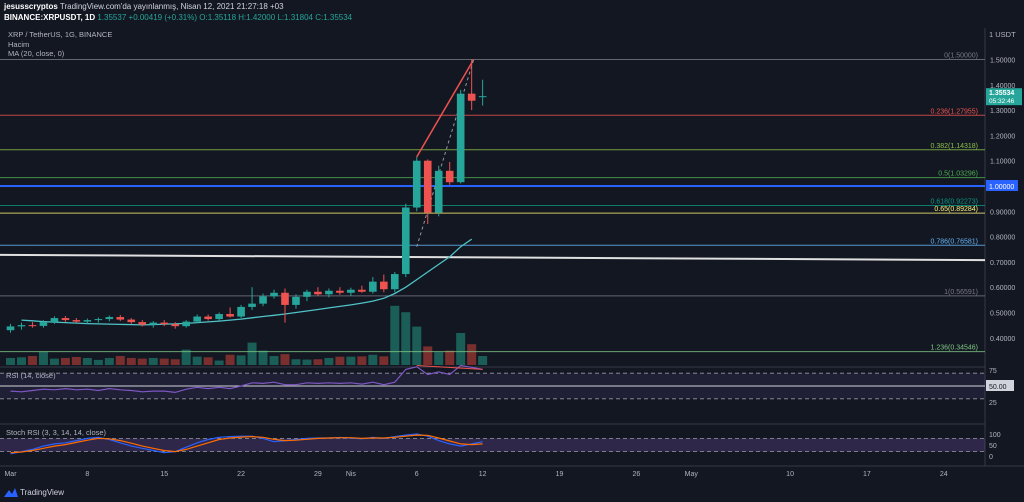 The height and width of the screenshot is (502, 1024). I want to click on ohlc-values: O:1.35118 H:1.42000 L:1.31804 C:1.35534, so click(276, 17).